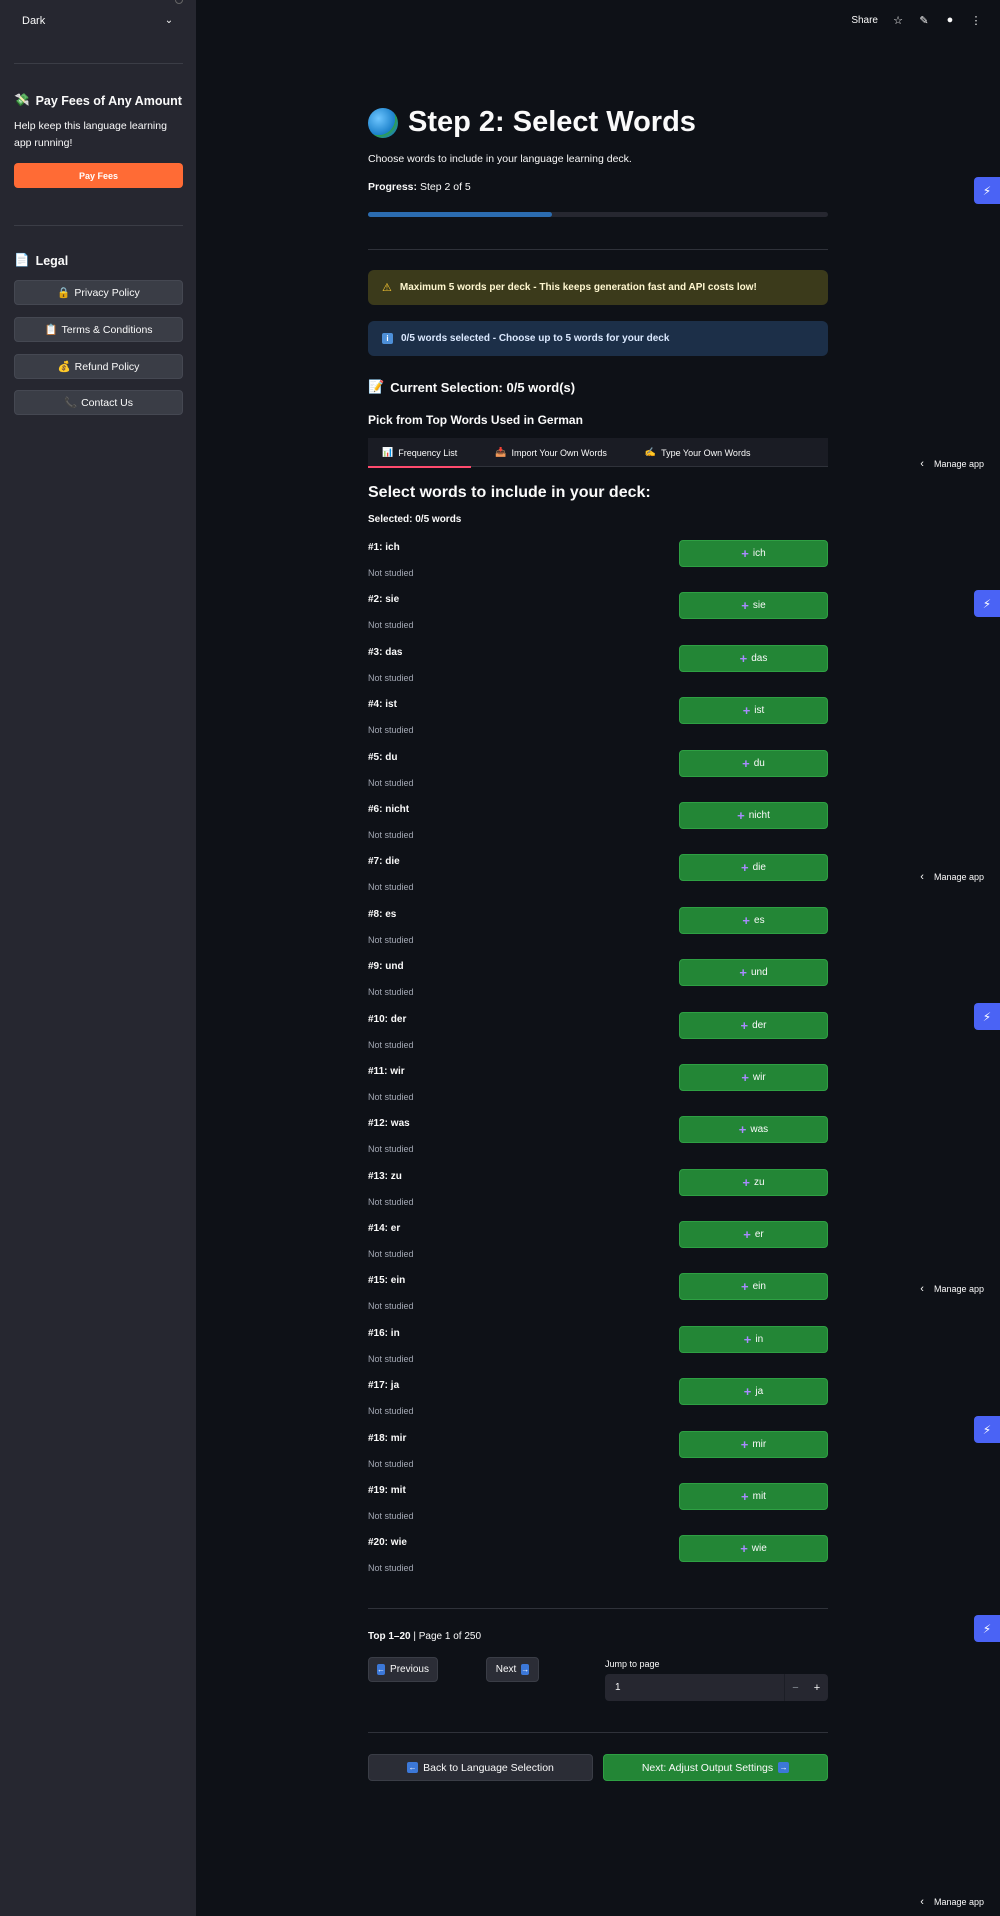 The width and height of the screenshot is (1000, 1916). What do you see at coordinates (753, 711) in the screenshot?
I see `add-word-button: + ist` at bounding box center [753, 711].